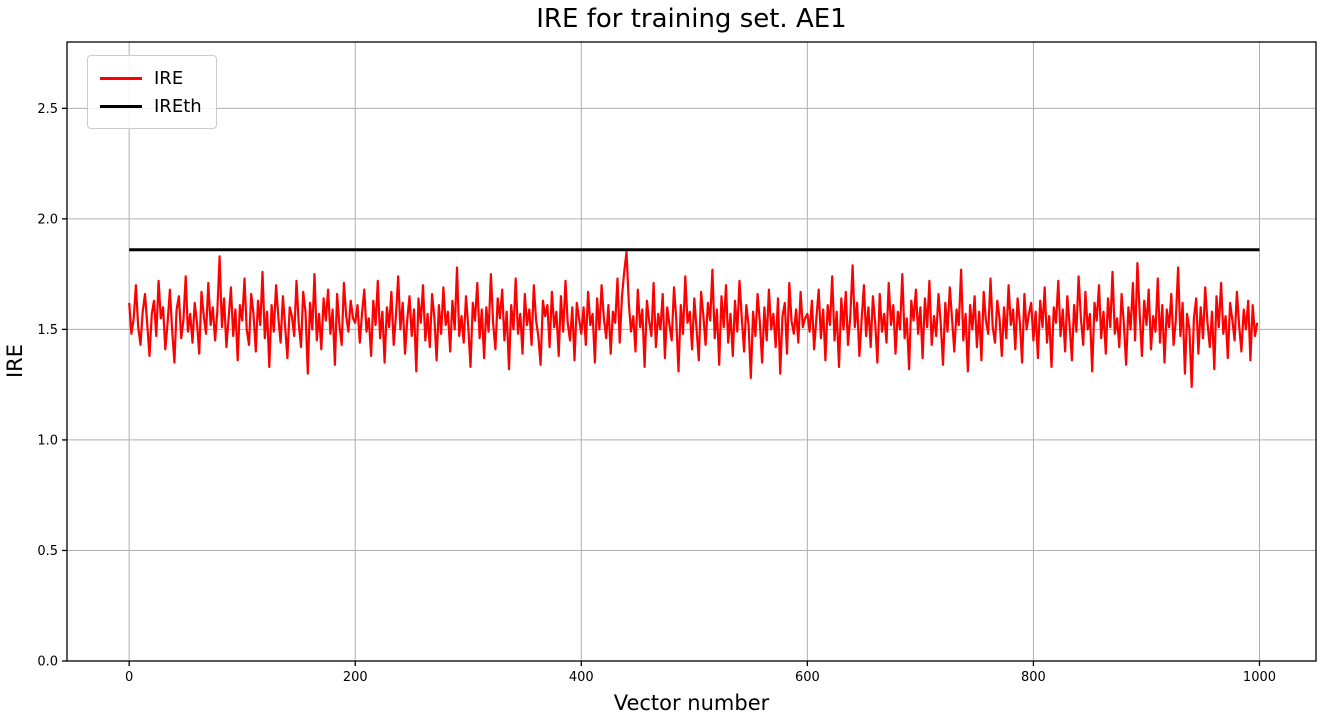 The image size is (1325, 727). I want to click on legend-entry-ire: IRE, so click(151, 78).